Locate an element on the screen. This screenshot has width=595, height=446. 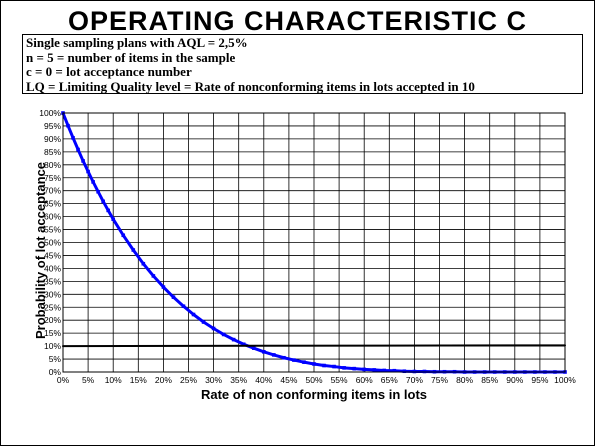
x-tick-label: 55% is located at coordinates (339, 380).